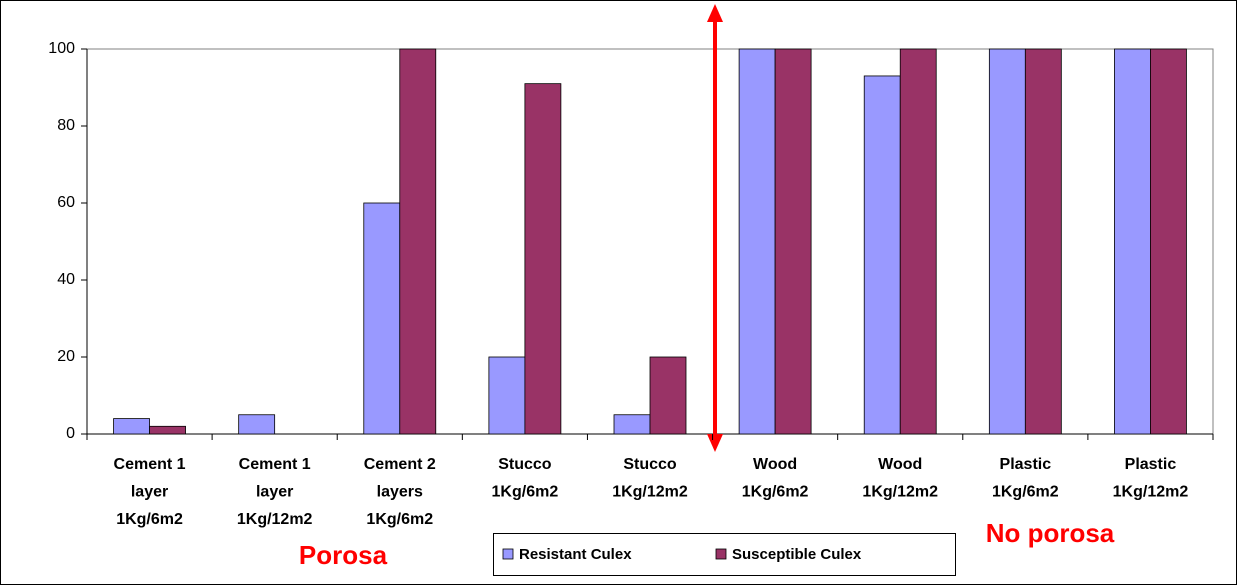 The height and width of the screenshot is (585, 1237). I want to click on y-tick-label: 0, so click(70, 433).